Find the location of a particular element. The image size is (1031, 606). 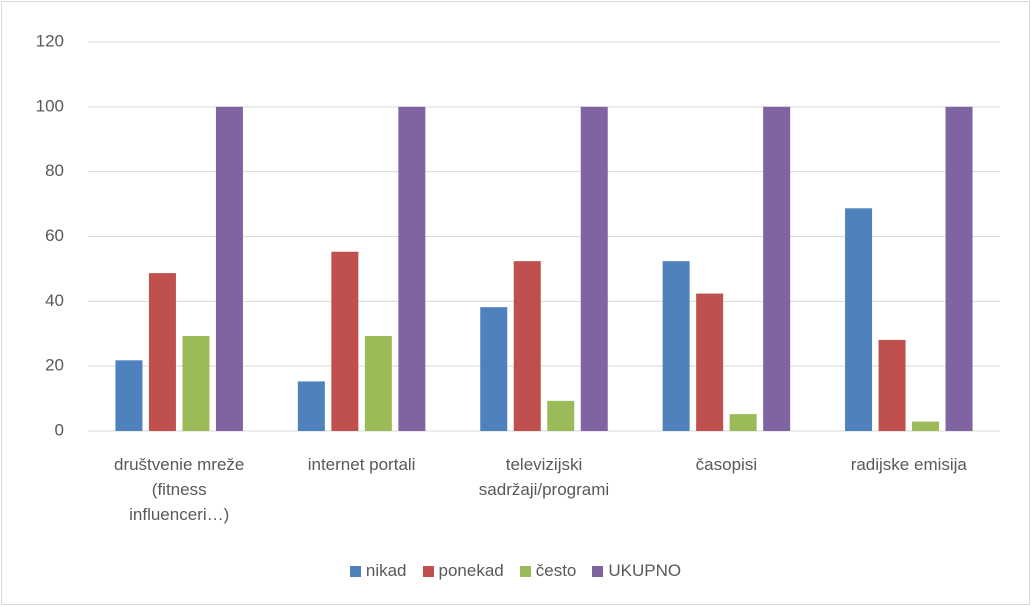

legend-label: UKUPNO is located at coordinates (645, 570).